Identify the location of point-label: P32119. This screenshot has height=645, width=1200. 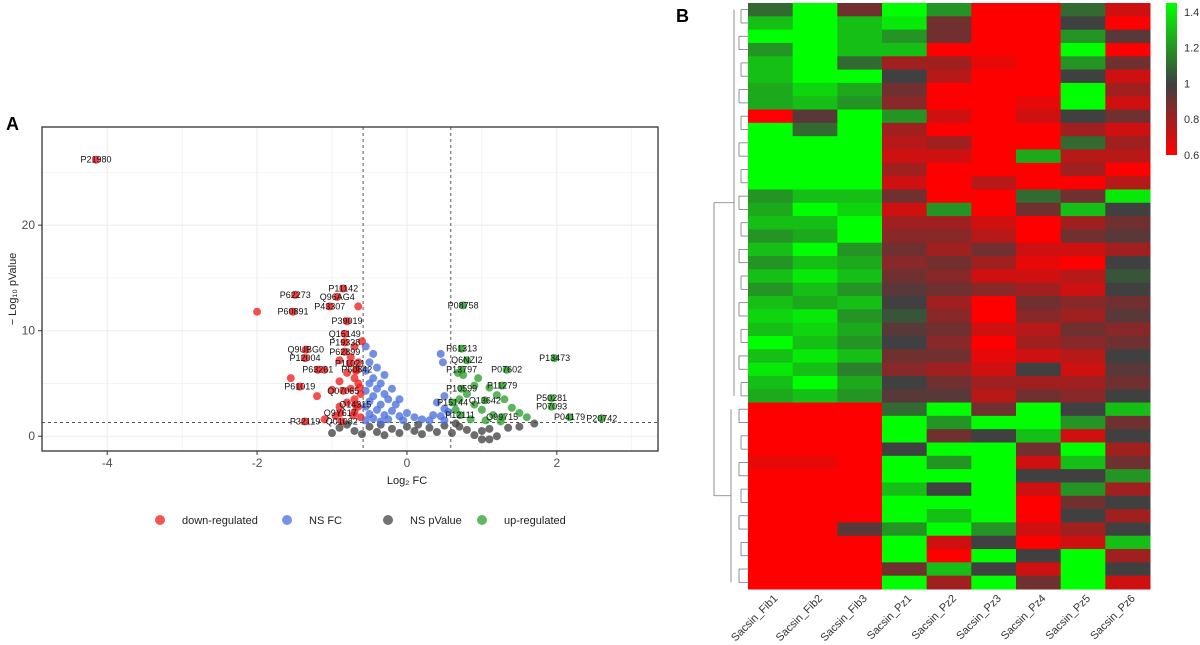
(305, 421).